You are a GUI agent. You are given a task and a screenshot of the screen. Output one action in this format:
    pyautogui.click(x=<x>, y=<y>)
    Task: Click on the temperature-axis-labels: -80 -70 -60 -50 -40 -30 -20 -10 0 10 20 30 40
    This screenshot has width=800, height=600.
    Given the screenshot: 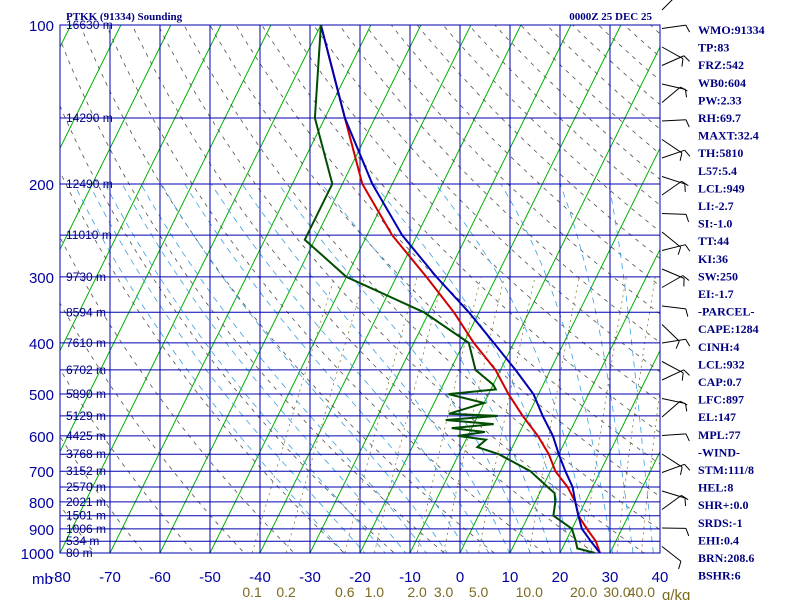 What is the action you would take?
    pyautogui.click(x=358, y=577)
    